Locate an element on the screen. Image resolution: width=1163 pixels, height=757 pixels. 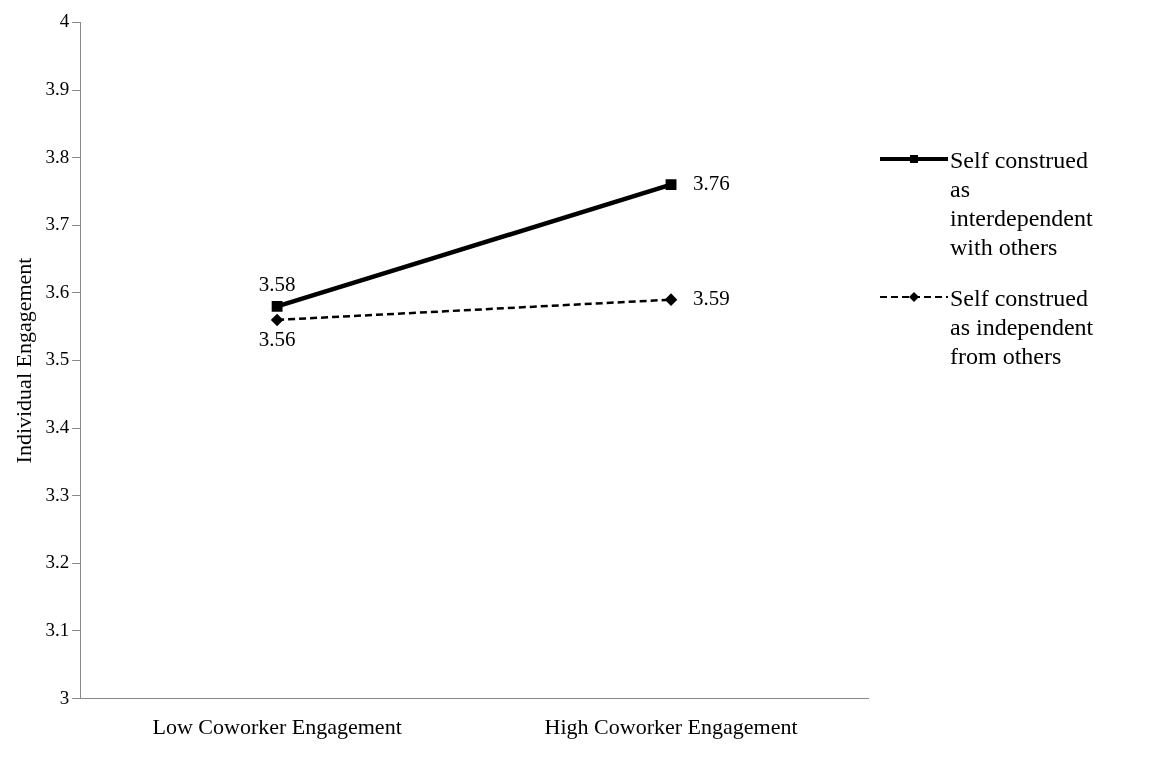
y-tick-label: 4 is located at coordinates (64, 21).